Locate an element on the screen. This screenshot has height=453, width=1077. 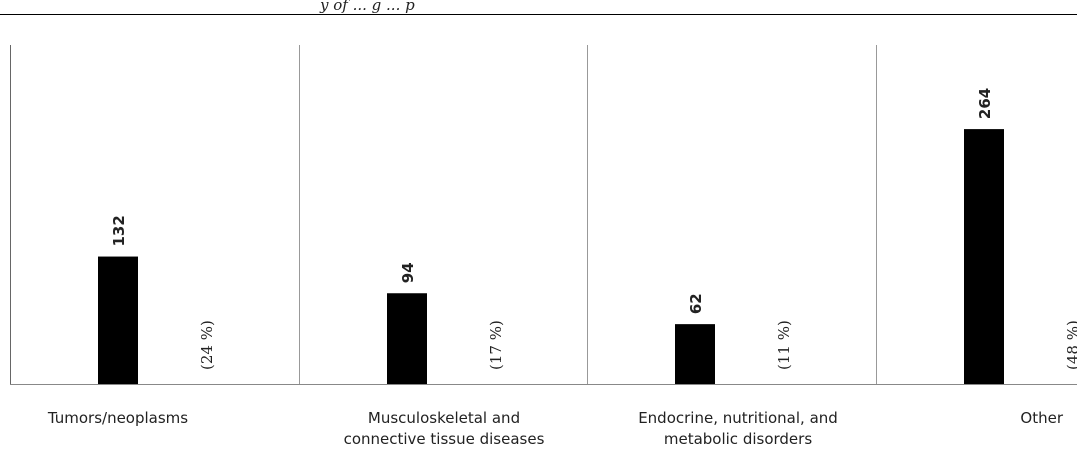
category-label-line: Other is located at coordinates (1041, 418).